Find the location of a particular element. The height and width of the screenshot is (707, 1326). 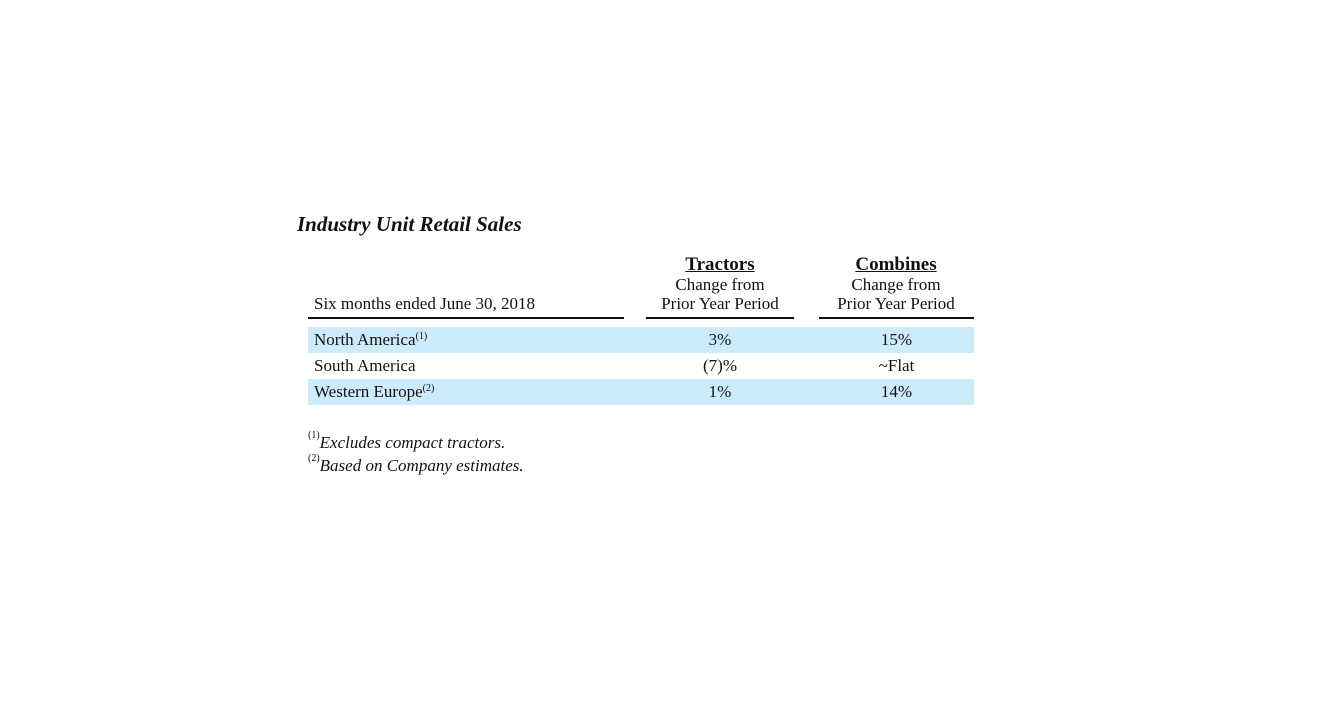

tractors-subheading-1: Change from is located at coordinates (720, 284).